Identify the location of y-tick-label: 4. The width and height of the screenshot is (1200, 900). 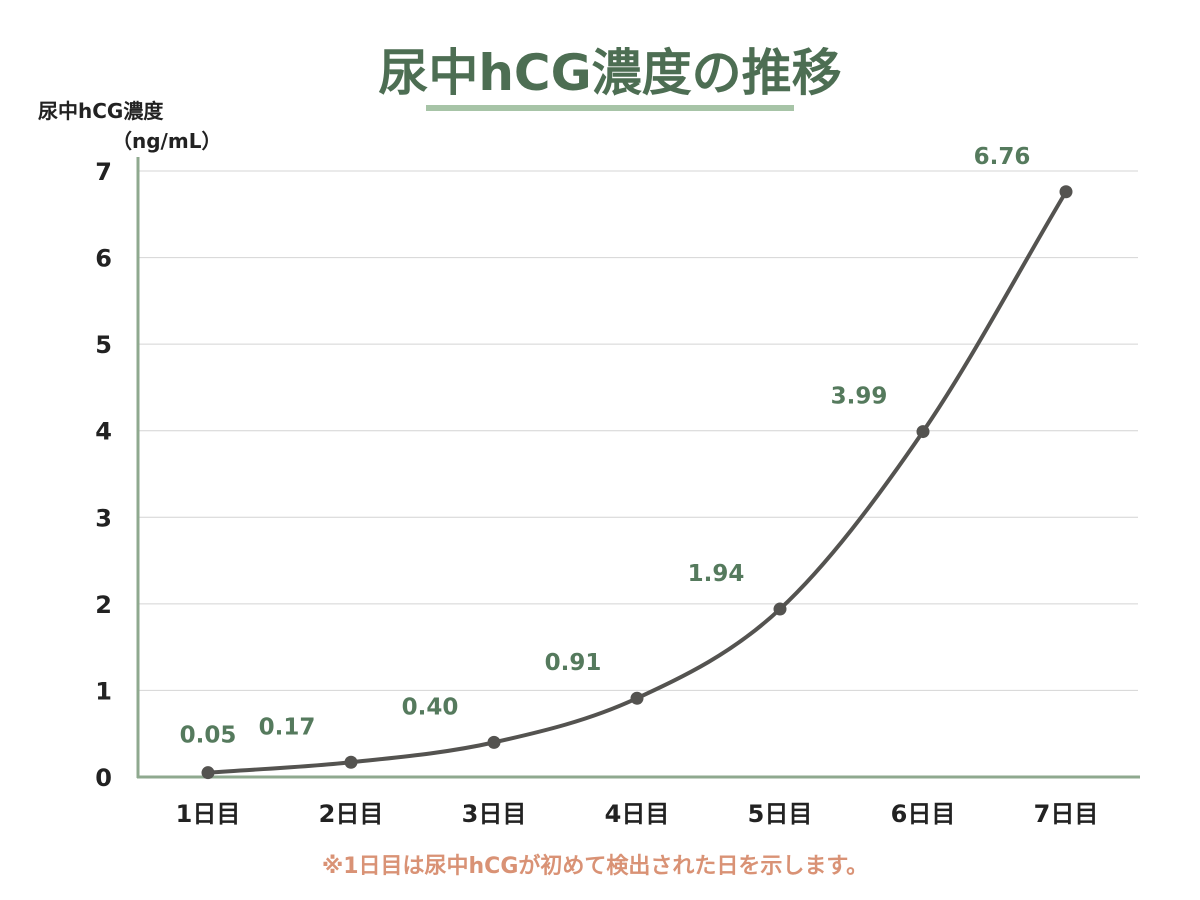
(103, 432).